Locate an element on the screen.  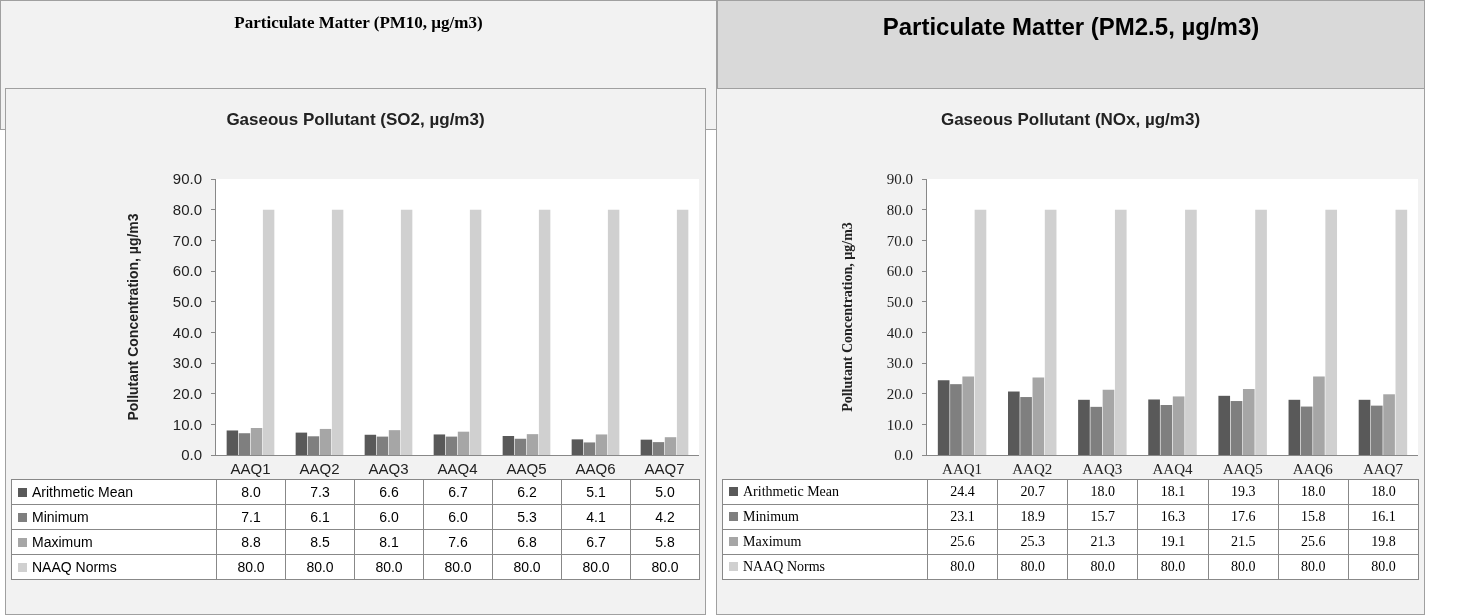
data-label: 8.0 is located at coordinates (251, 492).